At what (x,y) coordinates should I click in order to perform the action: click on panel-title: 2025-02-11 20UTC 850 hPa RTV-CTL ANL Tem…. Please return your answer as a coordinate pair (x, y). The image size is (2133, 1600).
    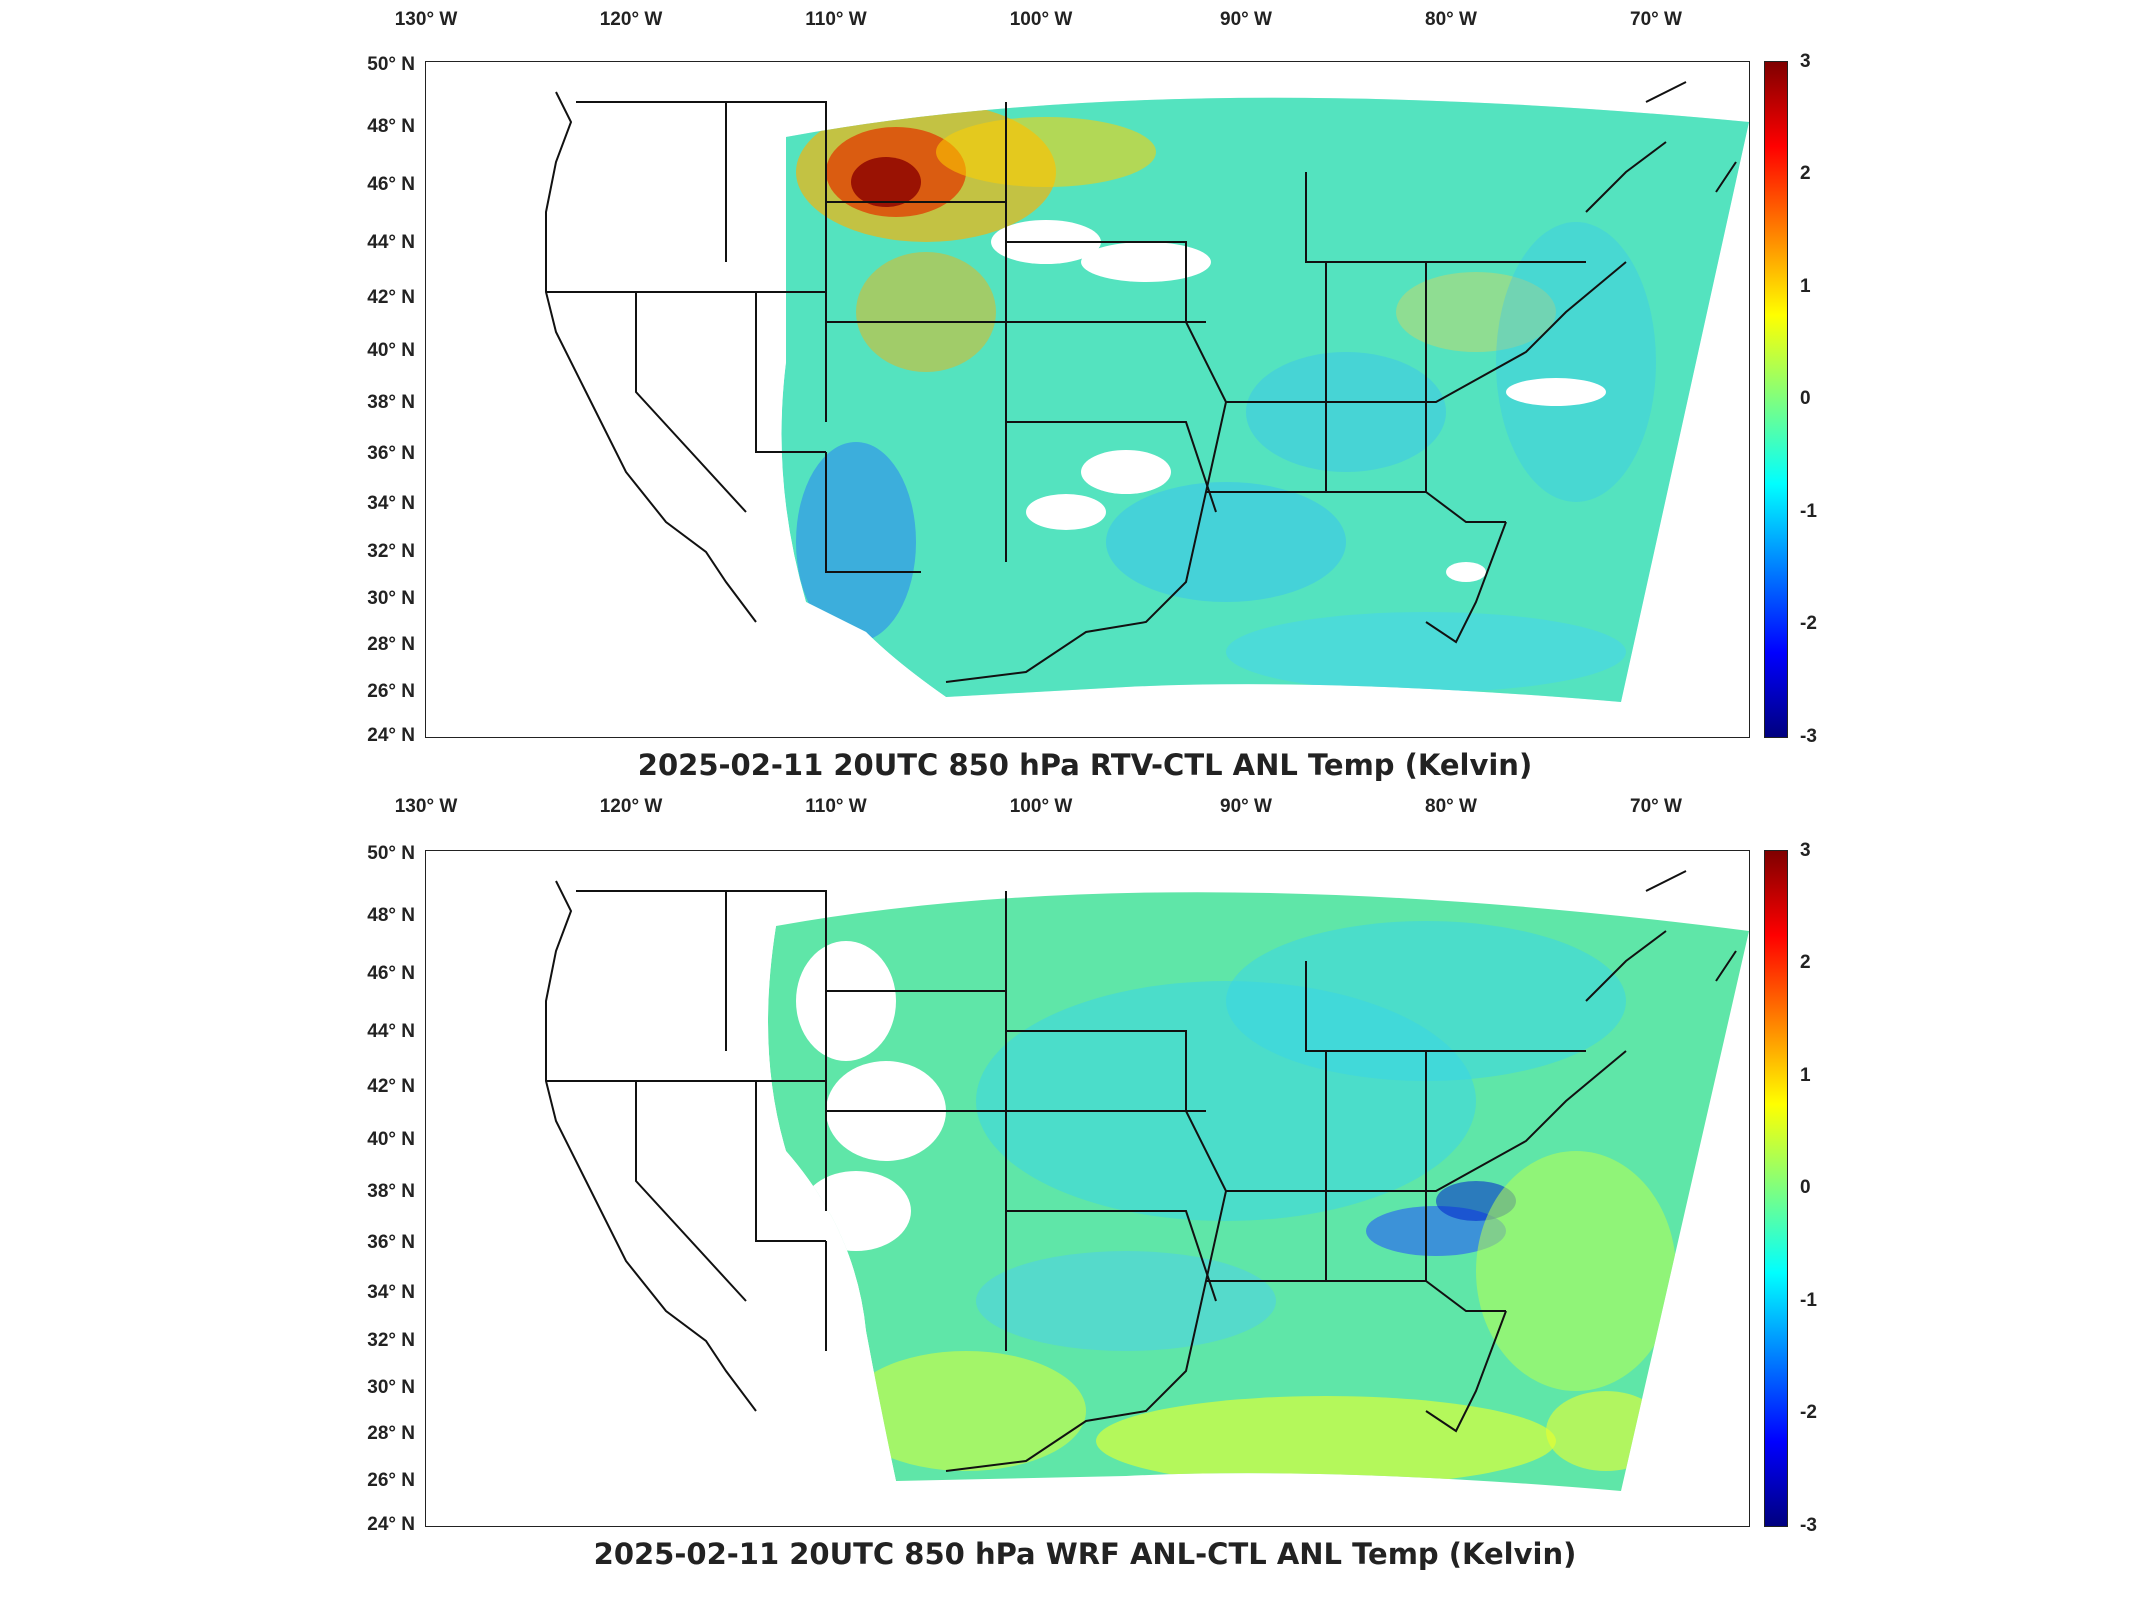
    Looking at the image, I should click on (1085, 765).